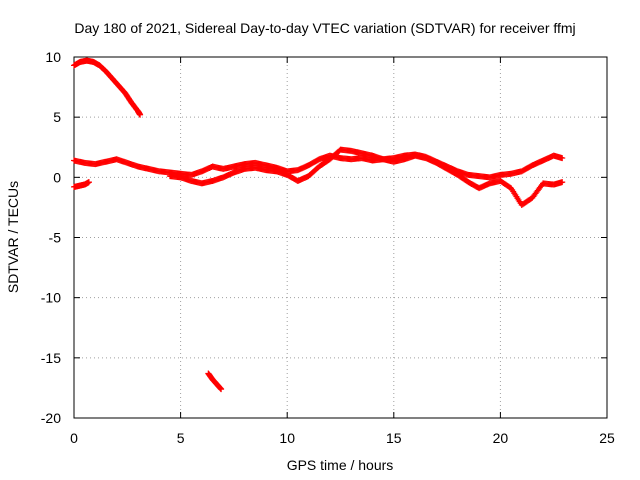 The height and width of the screenshot is (480, 640). What do you see at coordinates (51, 358) in the screenshot?
I see `y-tick-label: -15` at bounding box center [51, 358].